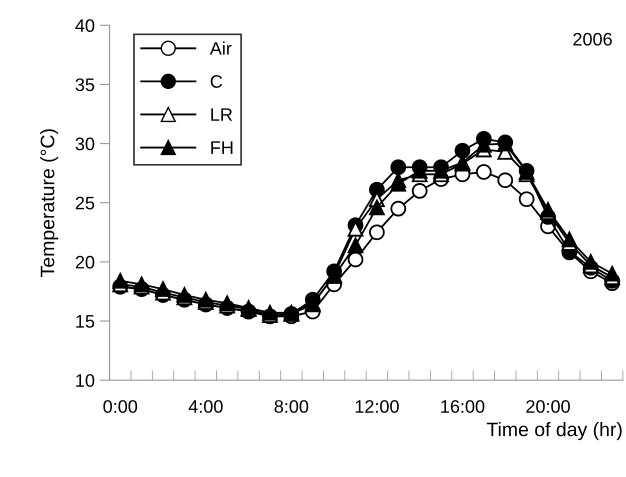 The height and width of the screenshot is (477, 626). Describe the element at coordinates (84, 25) in the screenshot. I see `y-tick-label: 40` at that location.